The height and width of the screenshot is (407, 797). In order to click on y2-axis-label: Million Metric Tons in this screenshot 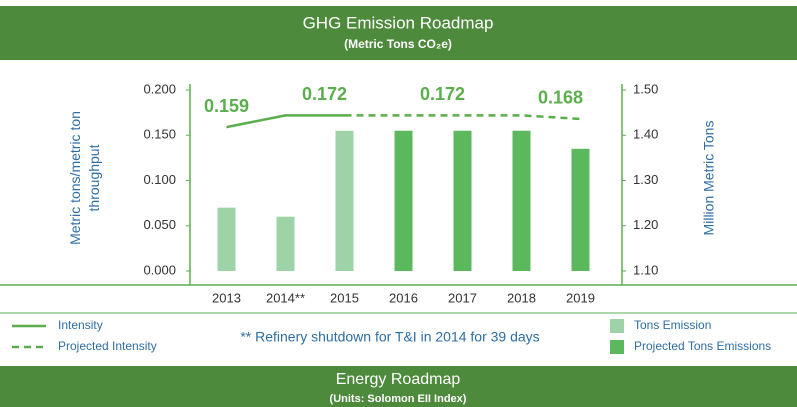, I will do `click(709, 178)`.